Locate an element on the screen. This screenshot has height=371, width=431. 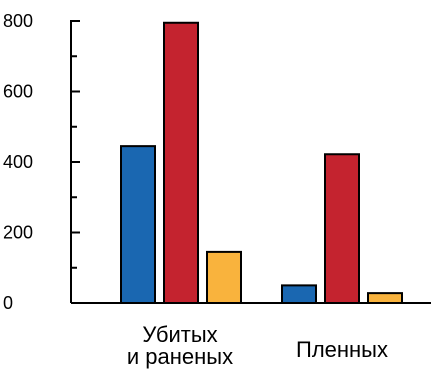
category-label: Пленных is located at coordinates (342, 349).